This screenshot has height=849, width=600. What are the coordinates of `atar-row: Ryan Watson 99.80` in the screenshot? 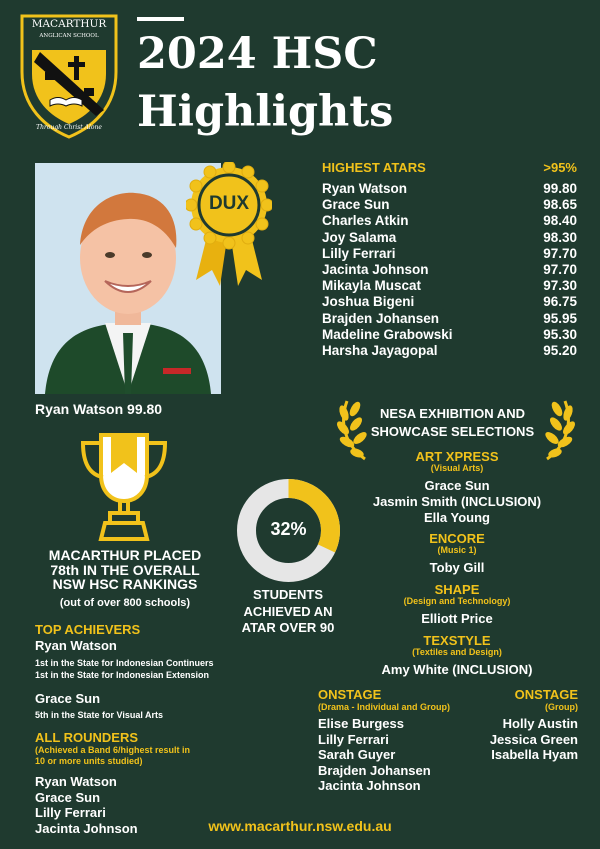 It's located at (449, 189).